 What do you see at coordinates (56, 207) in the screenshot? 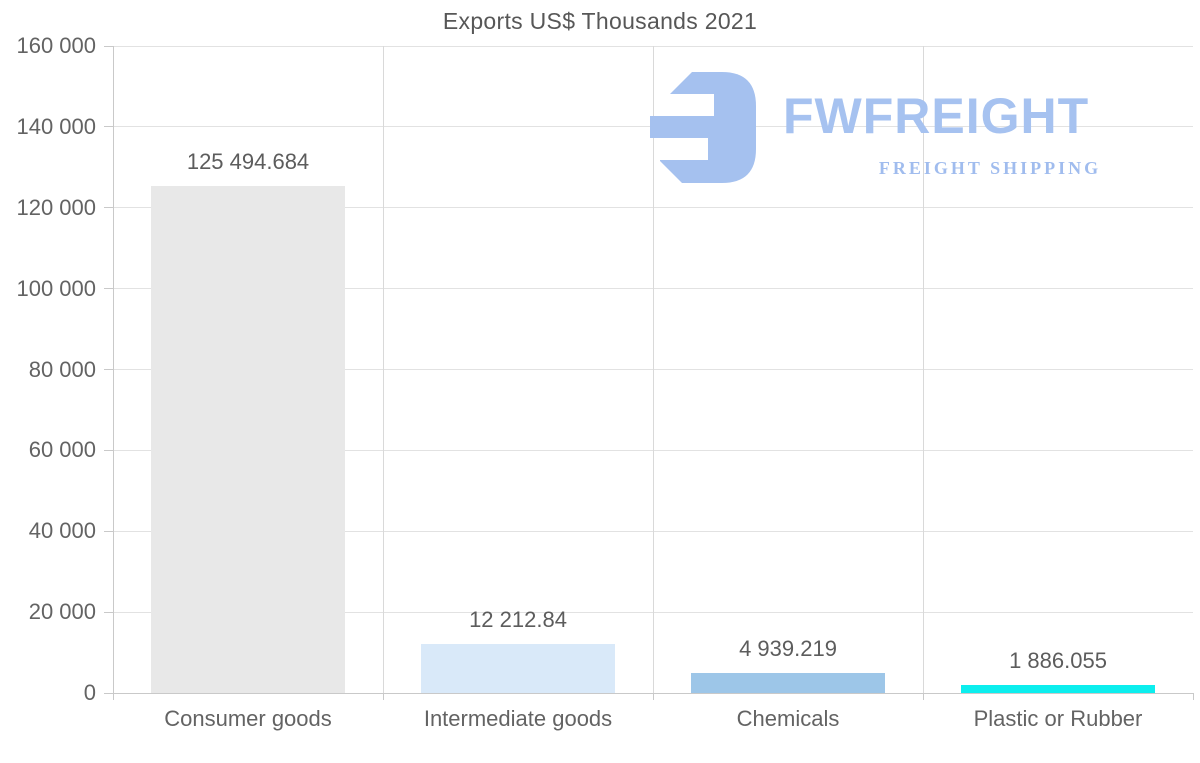
I see `y-axis-tick-label: 120 000` at bounding box center [56, 207].